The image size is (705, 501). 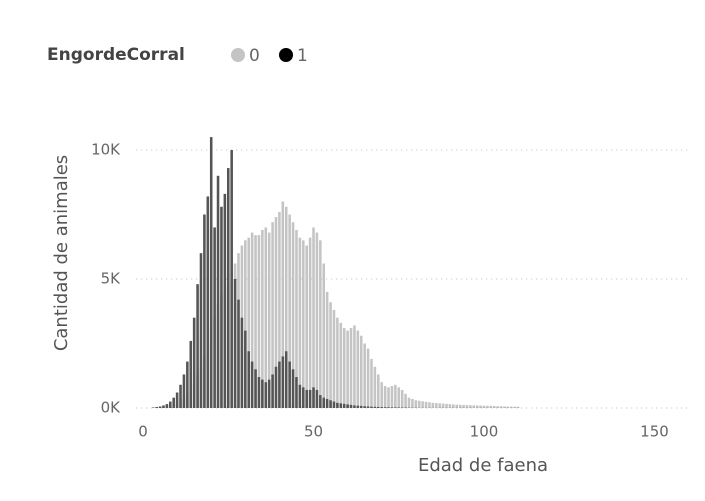 I want to click on x-tick-label: 150, so click(x=654, y=432).